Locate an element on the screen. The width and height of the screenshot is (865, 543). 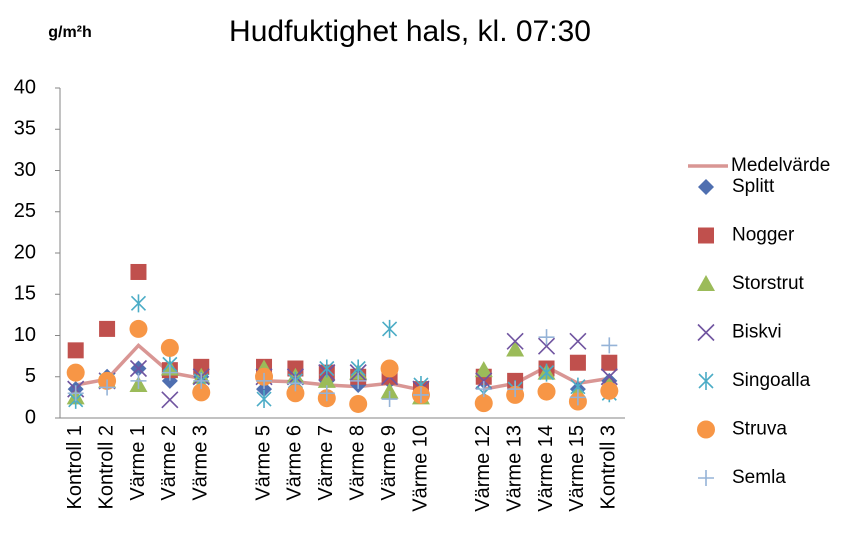
x-tick-label: Värme 8 is located at coordinates (357, 463).